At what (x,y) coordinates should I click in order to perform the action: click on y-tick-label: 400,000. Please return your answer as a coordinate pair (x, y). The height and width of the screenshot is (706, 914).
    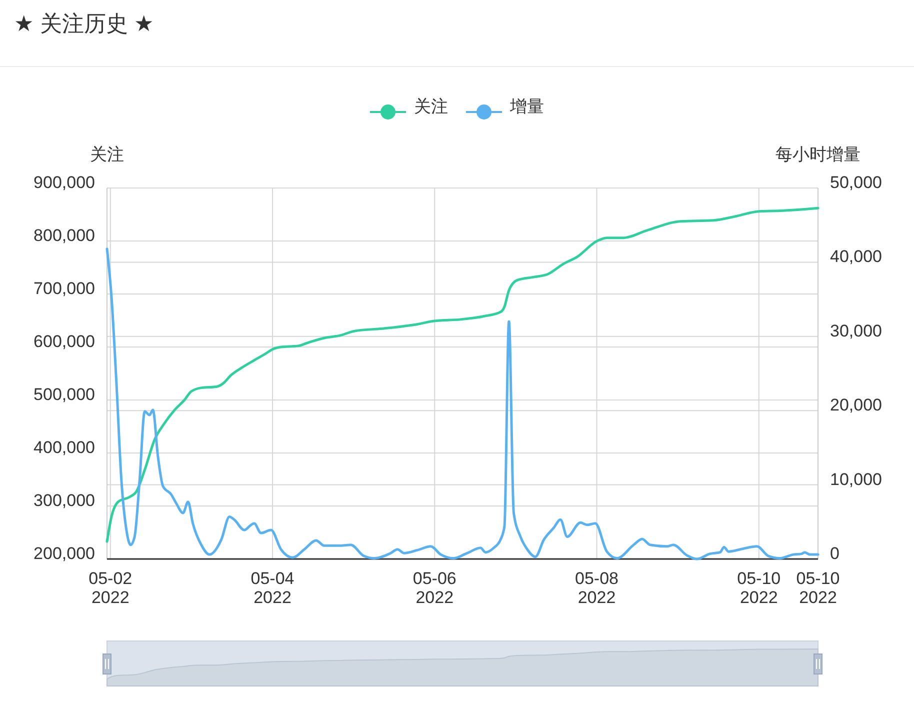
    Looking at the image, I should click on (64, 447).